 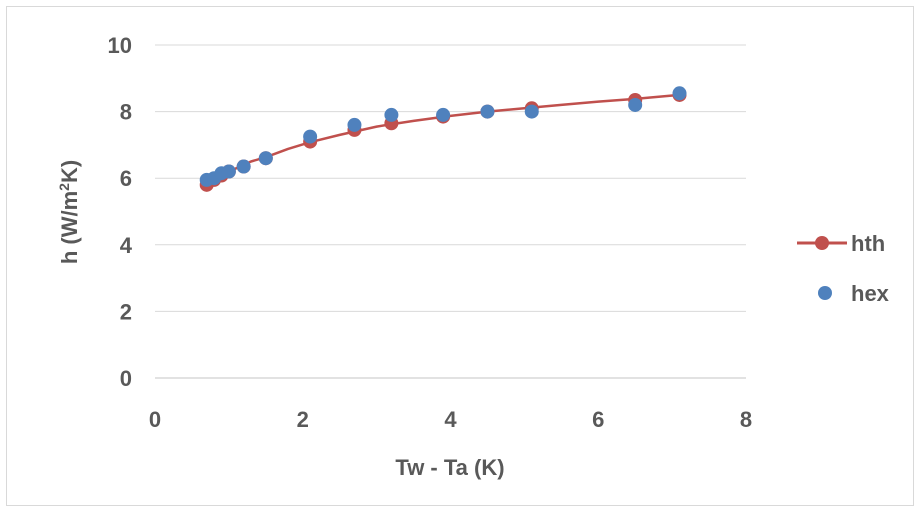 I want to click on y-tick-label-6: 6, so click(x=126, y=178).